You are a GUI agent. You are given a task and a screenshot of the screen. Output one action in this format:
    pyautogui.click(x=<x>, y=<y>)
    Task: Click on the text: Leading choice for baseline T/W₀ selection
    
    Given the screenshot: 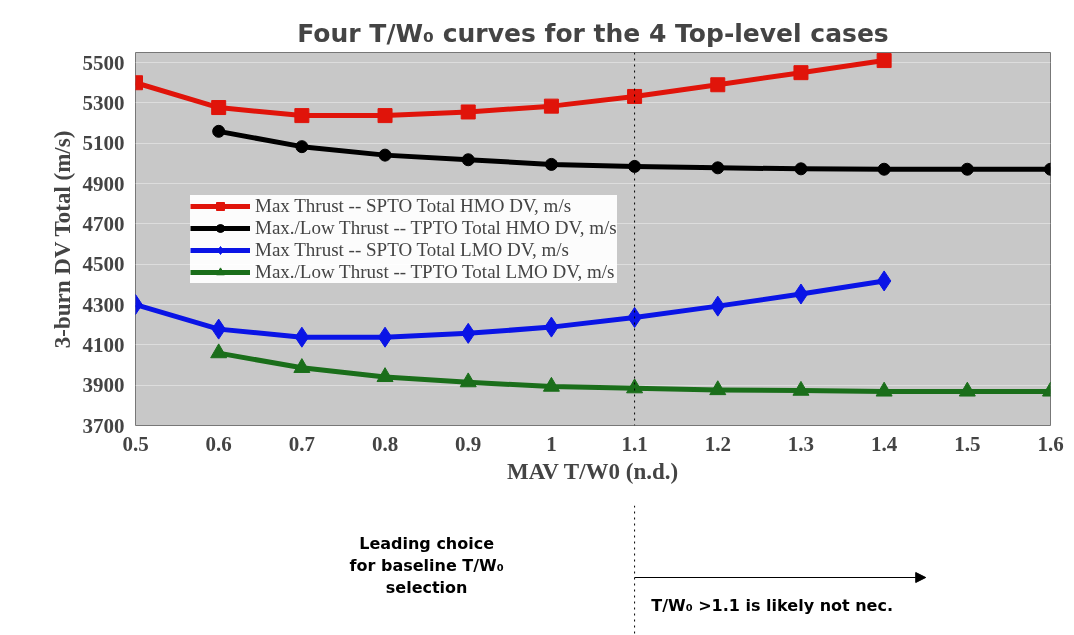 What is the action you would take?
    pyautogui.click(x=426, y=565)
    